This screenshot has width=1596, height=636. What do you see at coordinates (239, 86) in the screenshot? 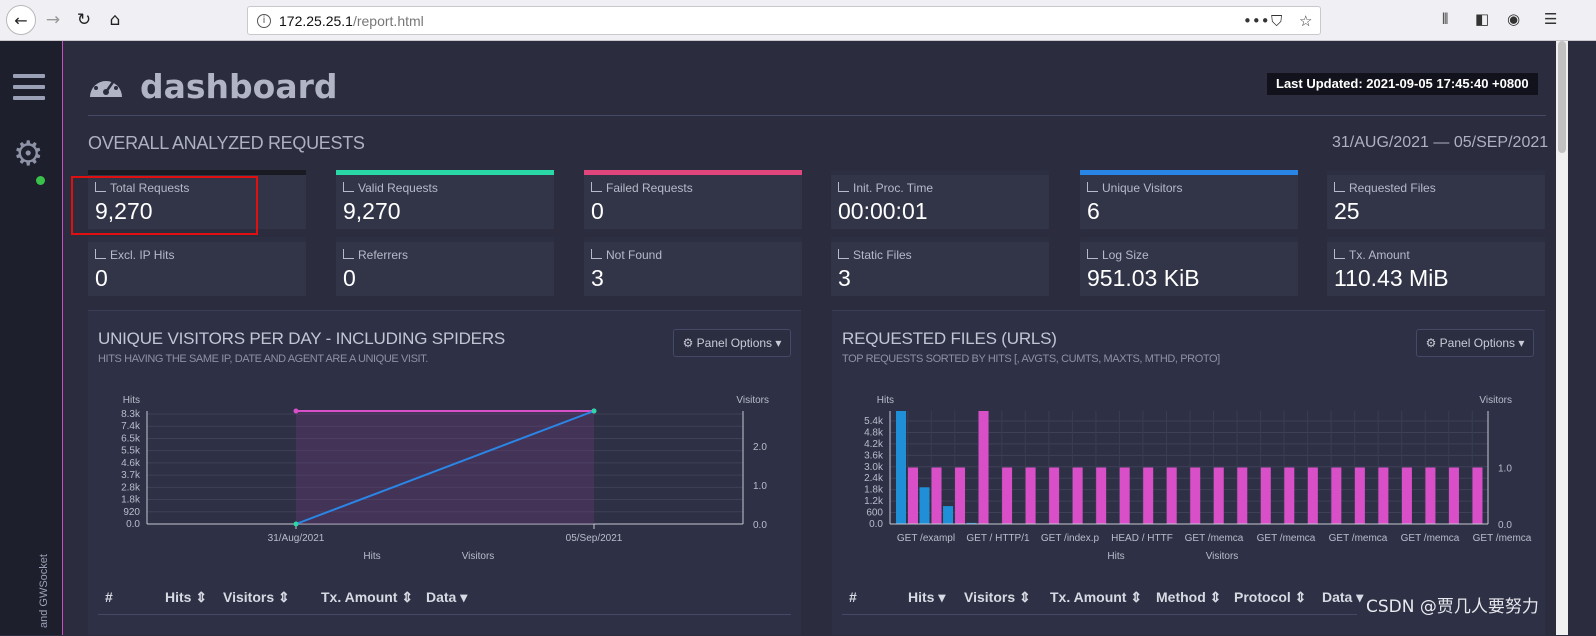
I see `page-title: dashboard` at bounding box center [239, 86].